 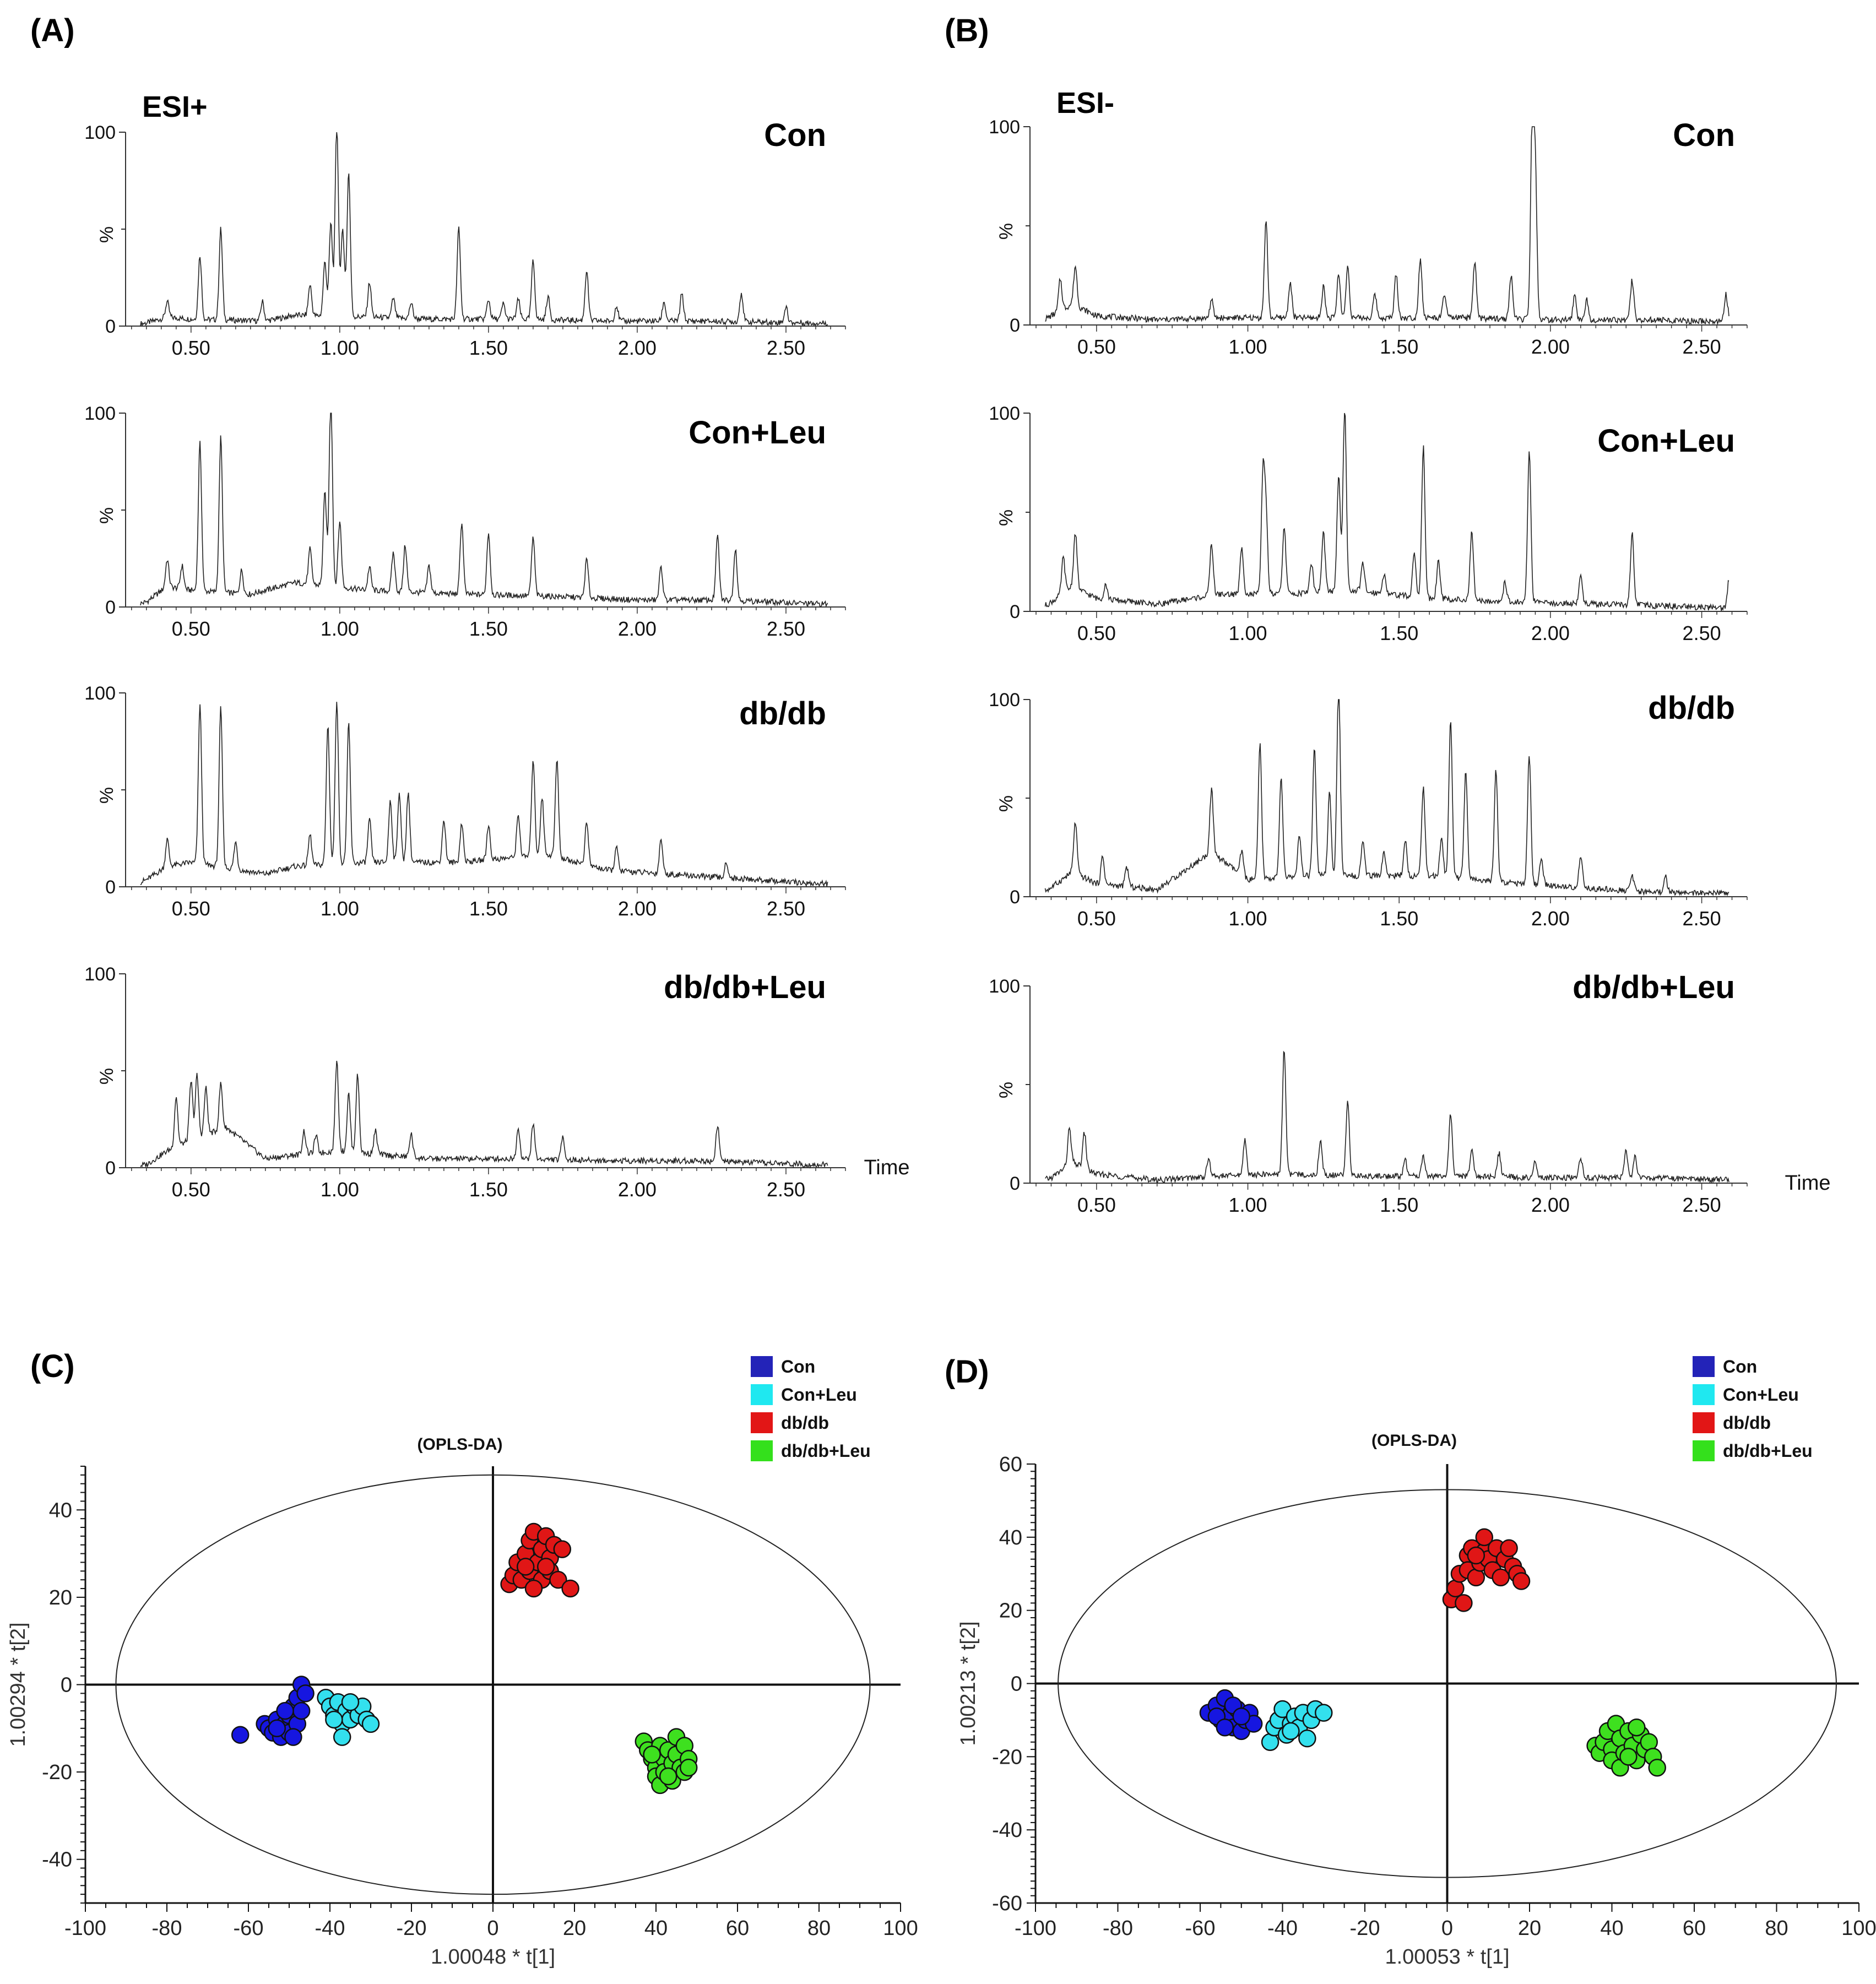 I want to click on panel-label-a: (A), so click(x=52, y=30).